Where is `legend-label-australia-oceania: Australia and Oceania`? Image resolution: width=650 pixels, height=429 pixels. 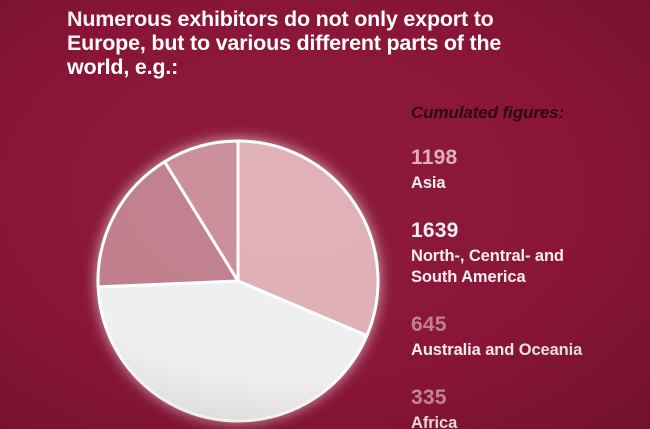
legend-label-australia-oceania: Australia and Oceania is located at coordinates (497, 350).